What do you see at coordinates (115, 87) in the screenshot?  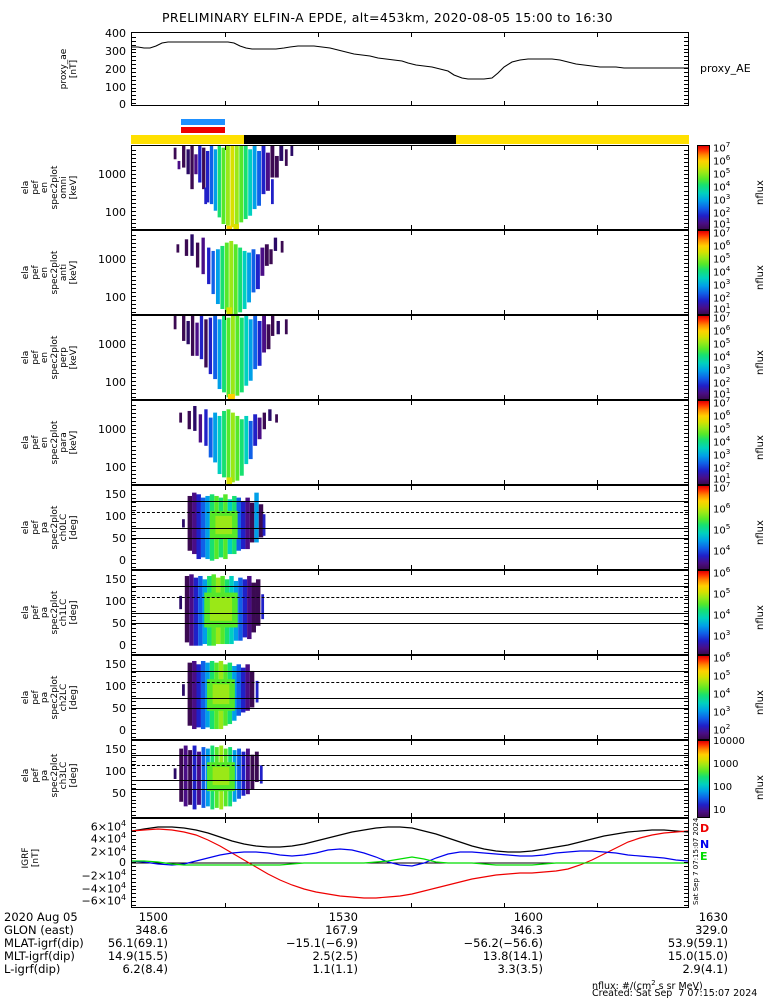 I see `proxy-ae-ytick-100: 100` at bounding box center [115, 87].